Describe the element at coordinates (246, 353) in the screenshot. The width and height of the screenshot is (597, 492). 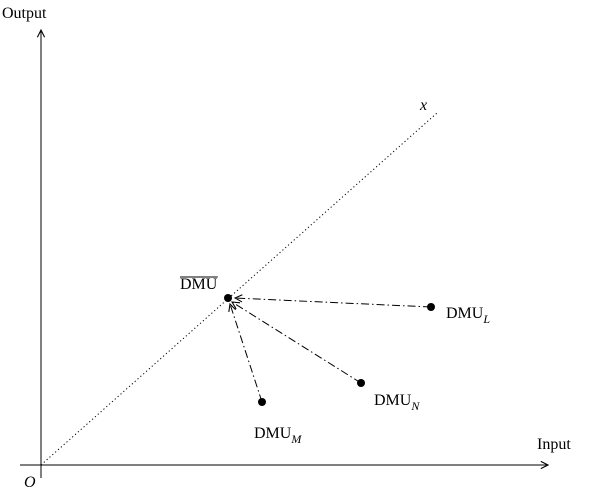
I see `projection-line-m` at that location.